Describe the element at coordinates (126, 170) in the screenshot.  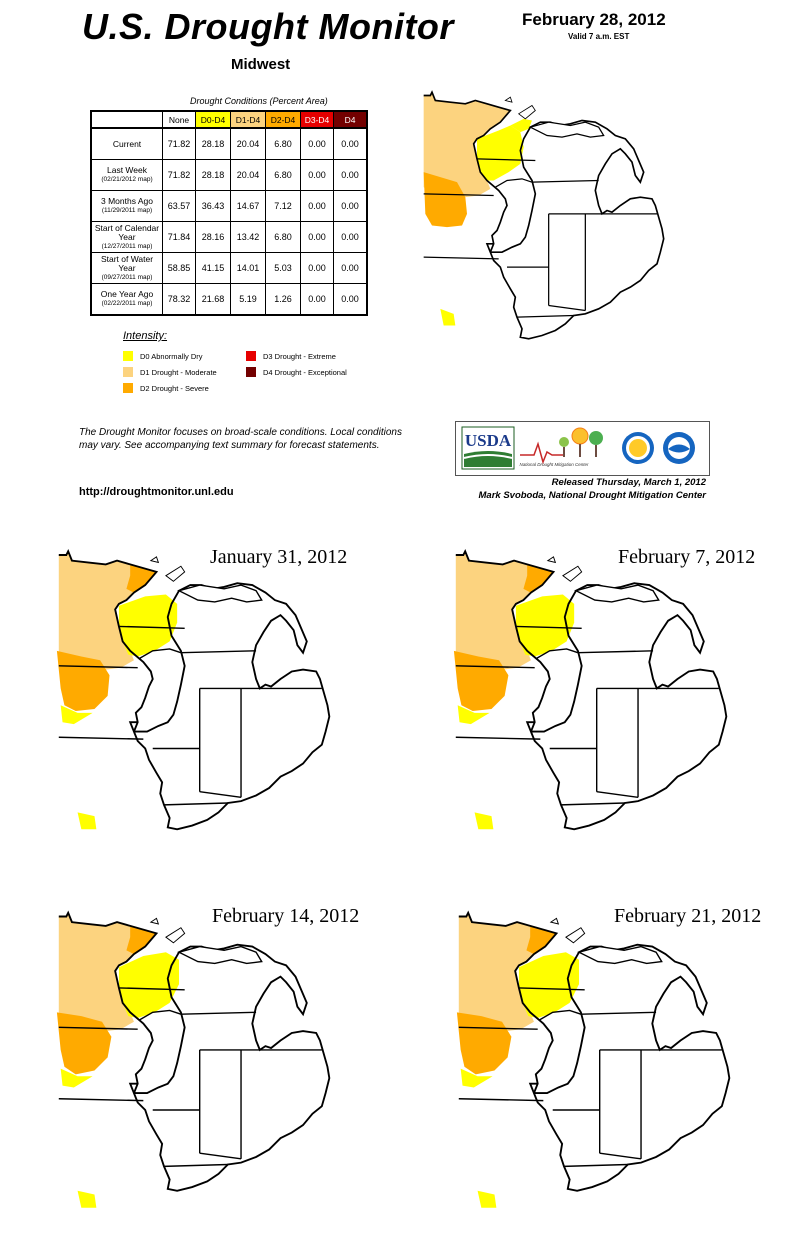
I see `row-label-text: Last Week` at that location.